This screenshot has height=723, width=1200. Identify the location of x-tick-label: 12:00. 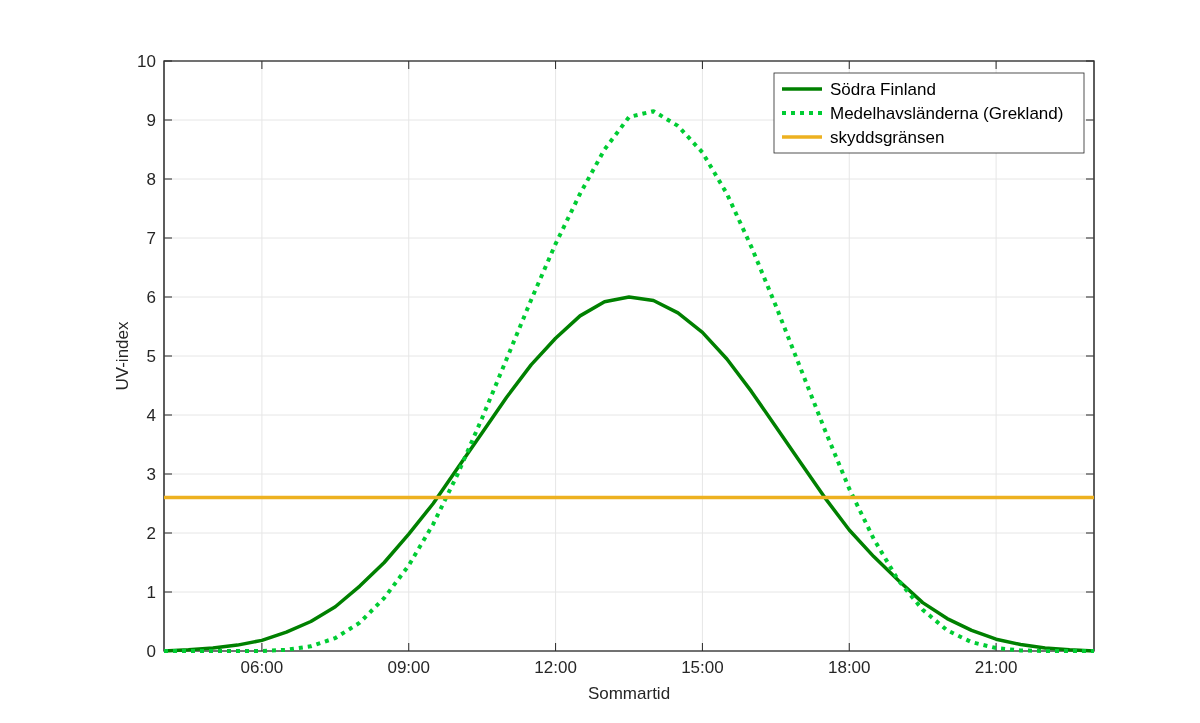
(555, 667).